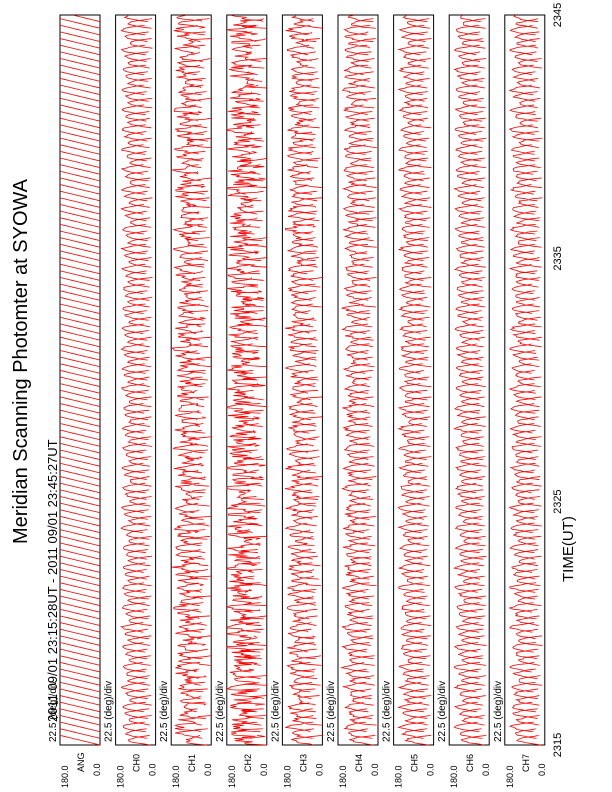  I want to click on y-tick-top-ch1: 180.0, so click(176, 776).